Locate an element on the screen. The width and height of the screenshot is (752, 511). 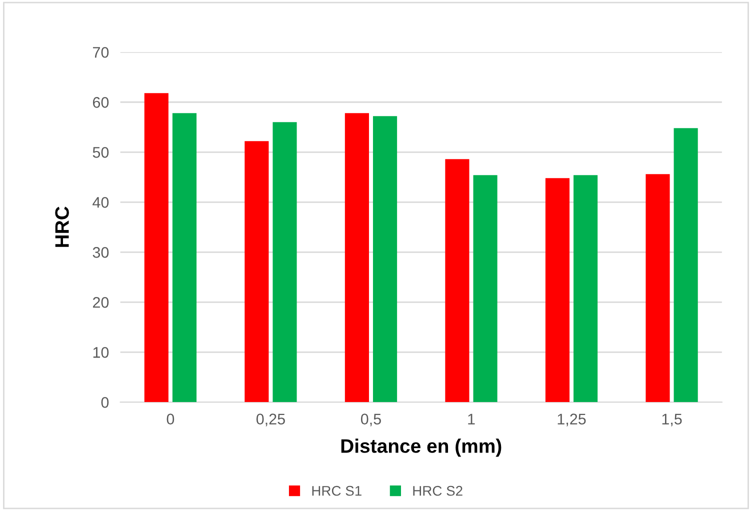
y-axis-title: HRC is located at coordinates (62, 226).